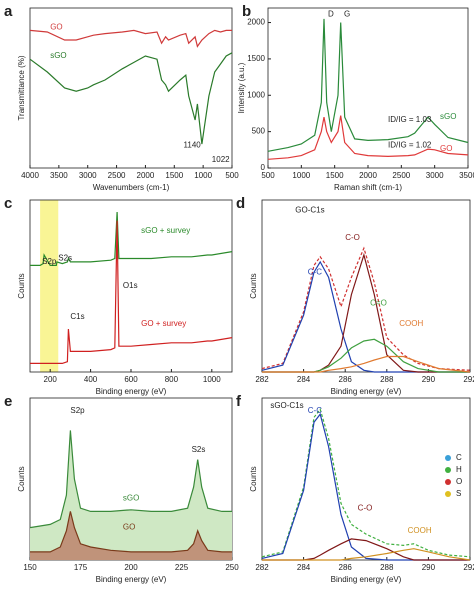 This screenshot has width=474, height=594. I want to click on y-tick-label: 2000, so click(256, 22).